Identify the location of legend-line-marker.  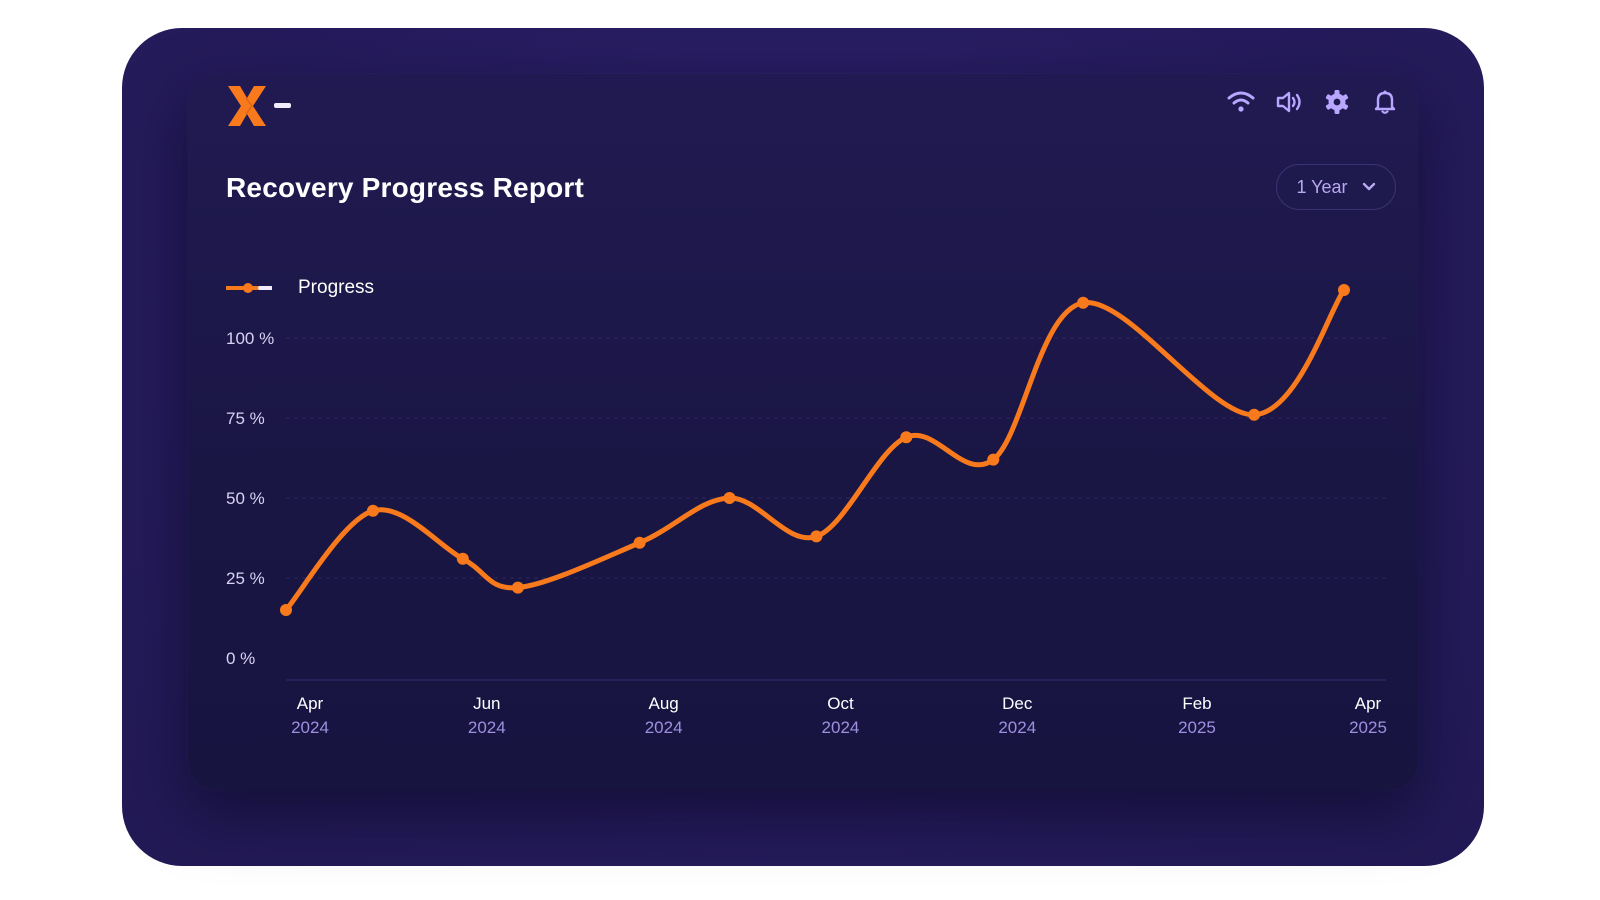
(249, 288).